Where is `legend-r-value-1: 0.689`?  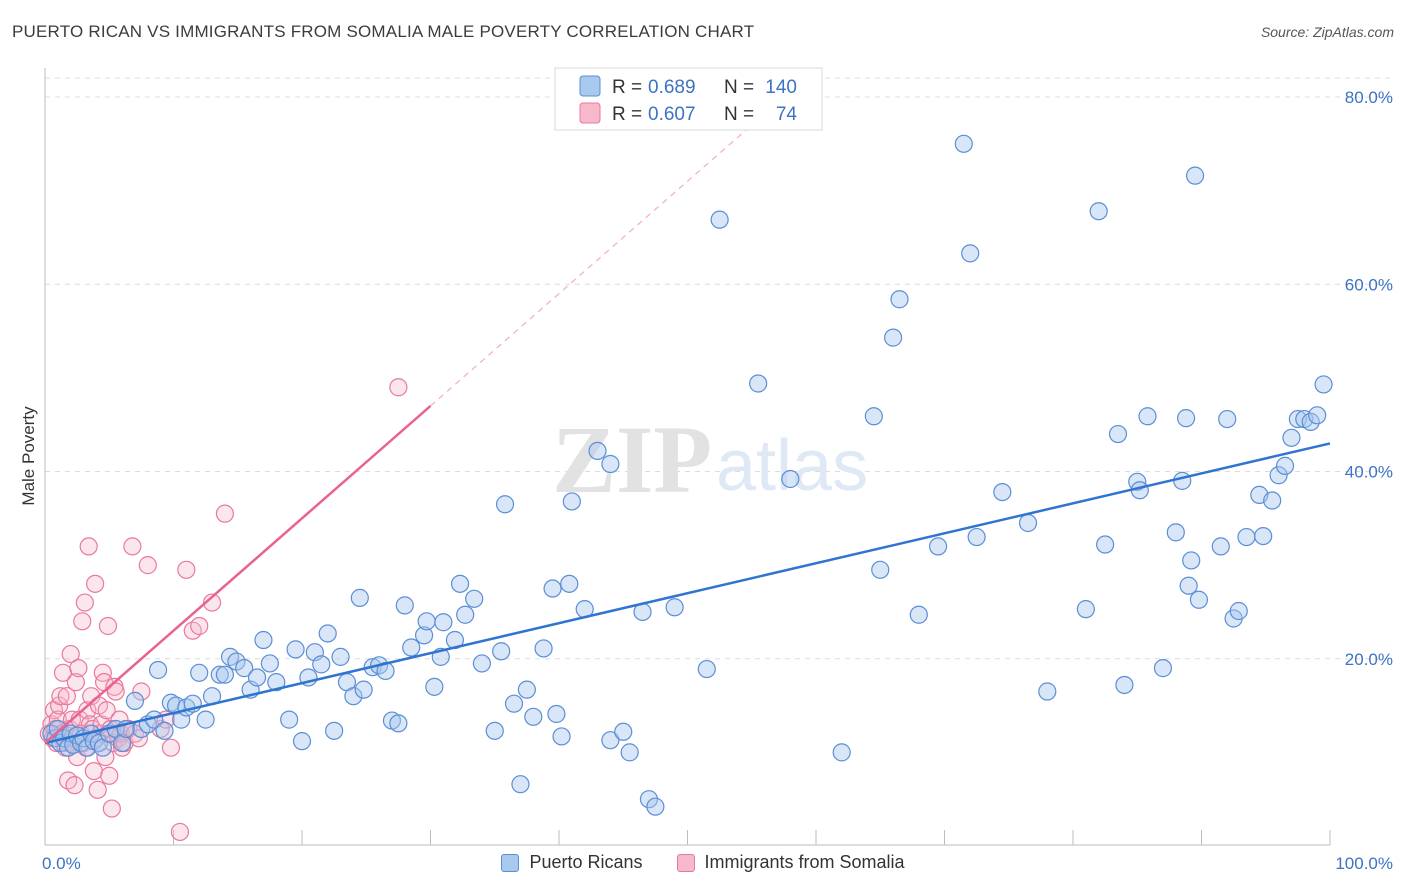
legend-r-value-1: 0.689 is located at coordinates (672, 87).